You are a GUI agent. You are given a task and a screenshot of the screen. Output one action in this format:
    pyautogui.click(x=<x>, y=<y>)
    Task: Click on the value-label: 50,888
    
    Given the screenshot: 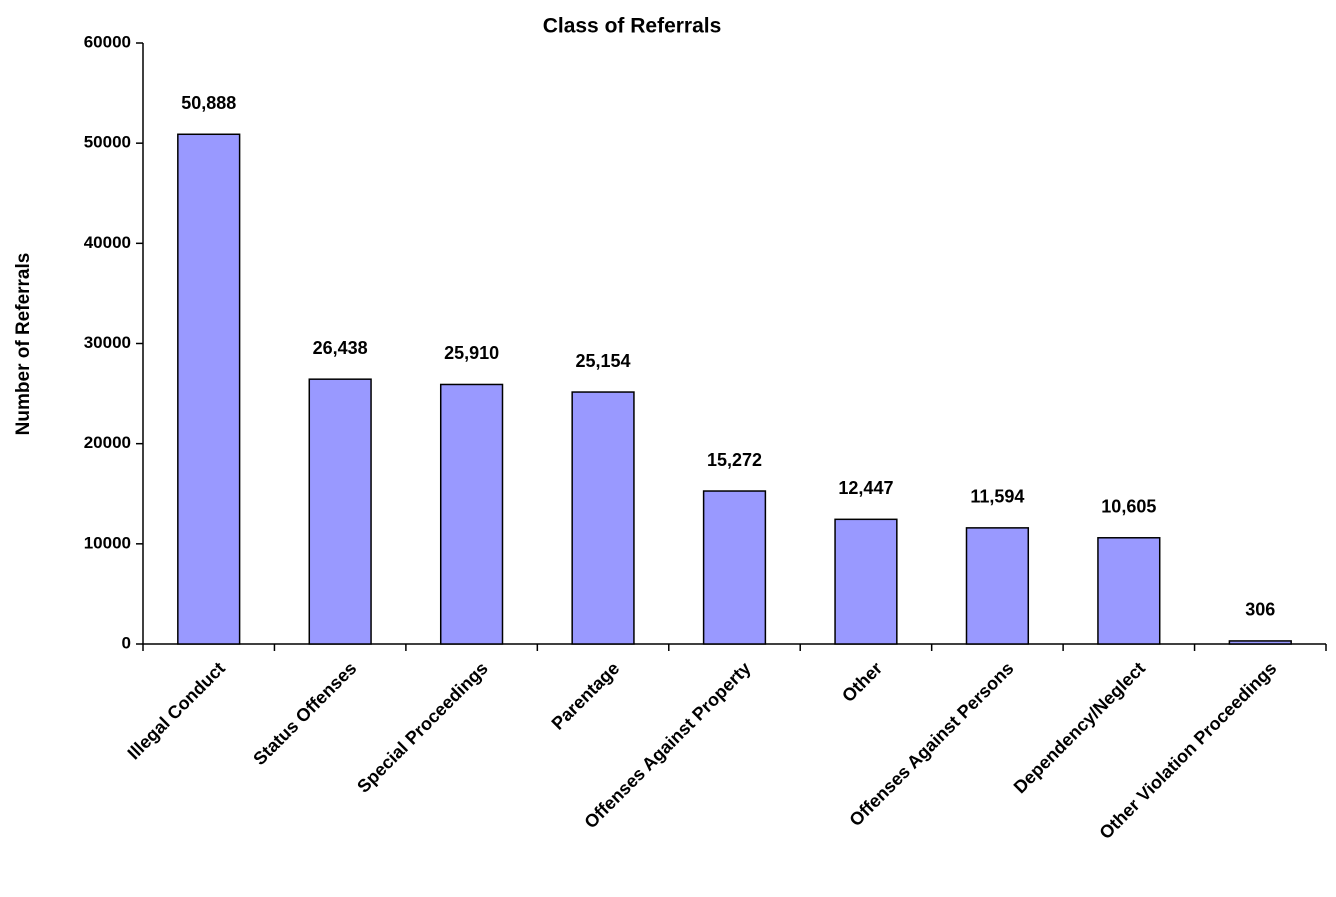 What is the action you would take?
    pyautogui.click(x=208, y=103)
    